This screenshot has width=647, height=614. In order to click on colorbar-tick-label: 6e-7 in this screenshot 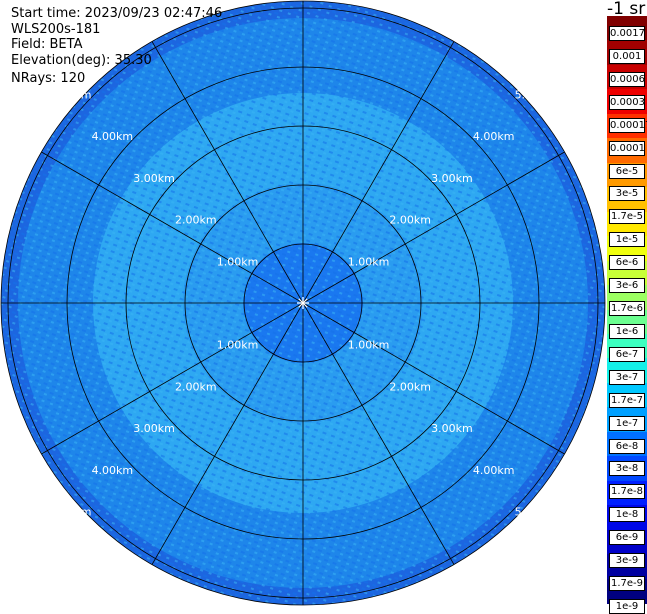, I will do `click(627, 354)`.